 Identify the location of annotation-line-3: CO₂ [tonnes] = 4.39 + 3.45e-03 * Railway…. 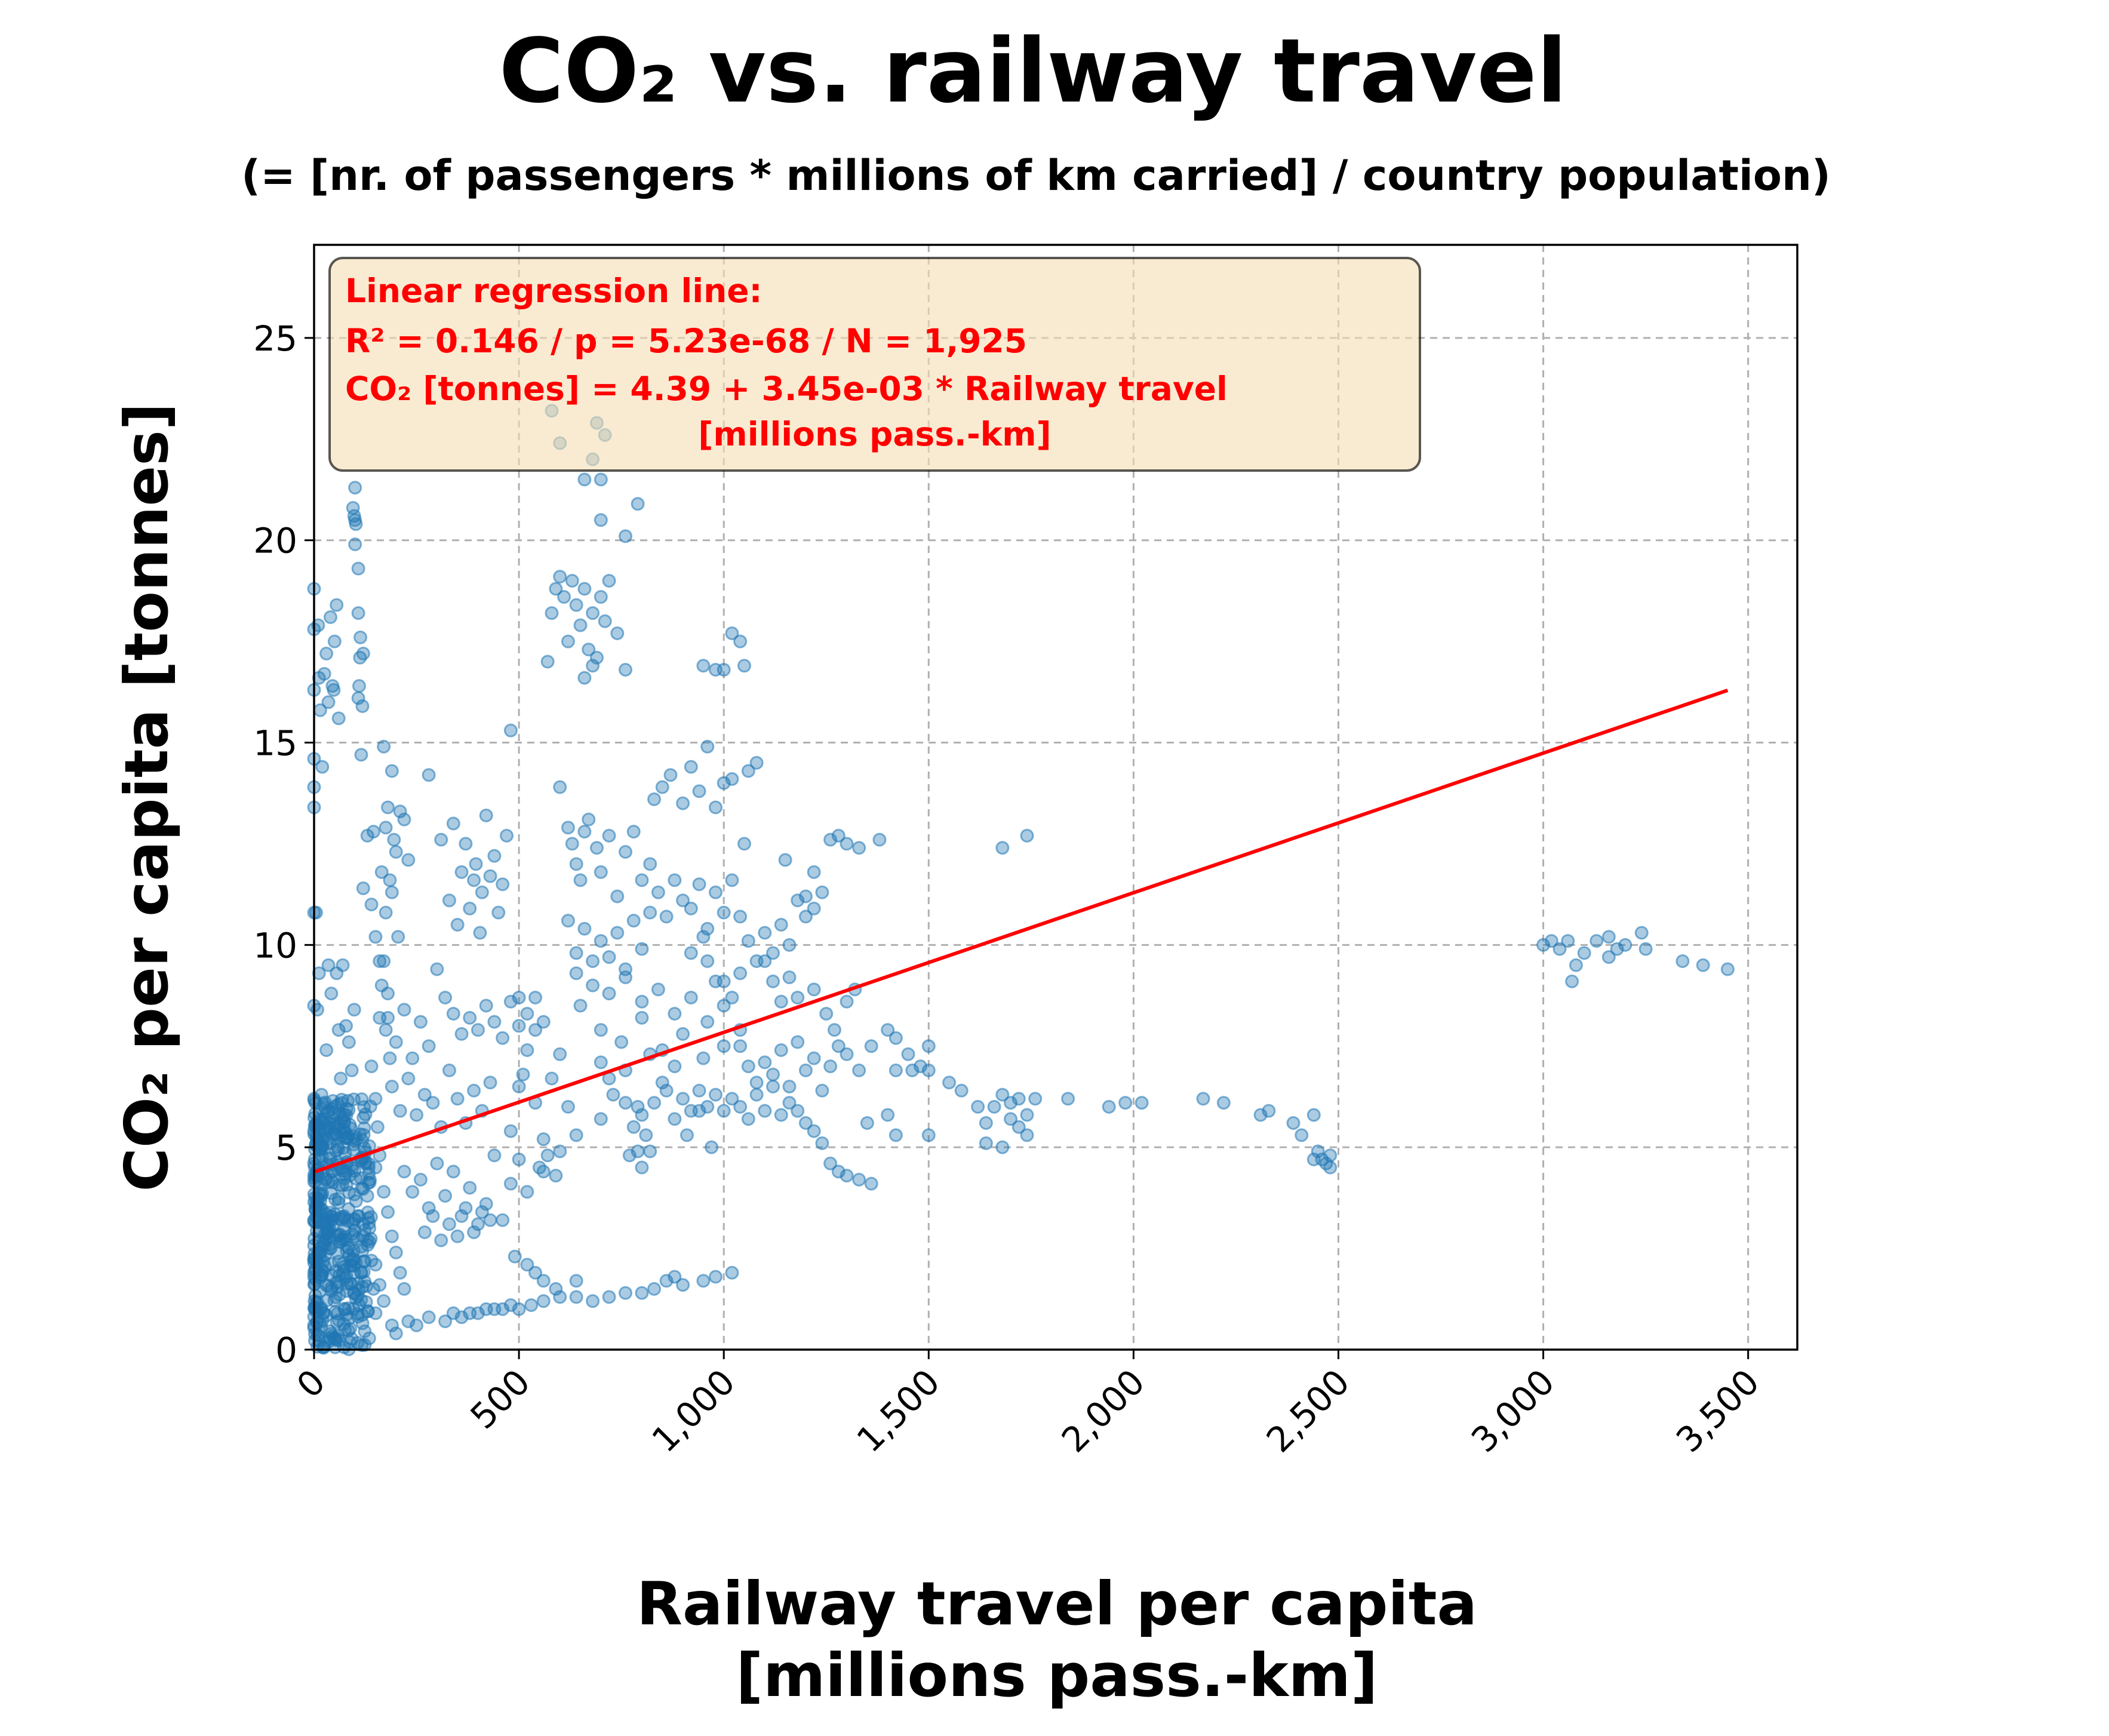
(786, 389).